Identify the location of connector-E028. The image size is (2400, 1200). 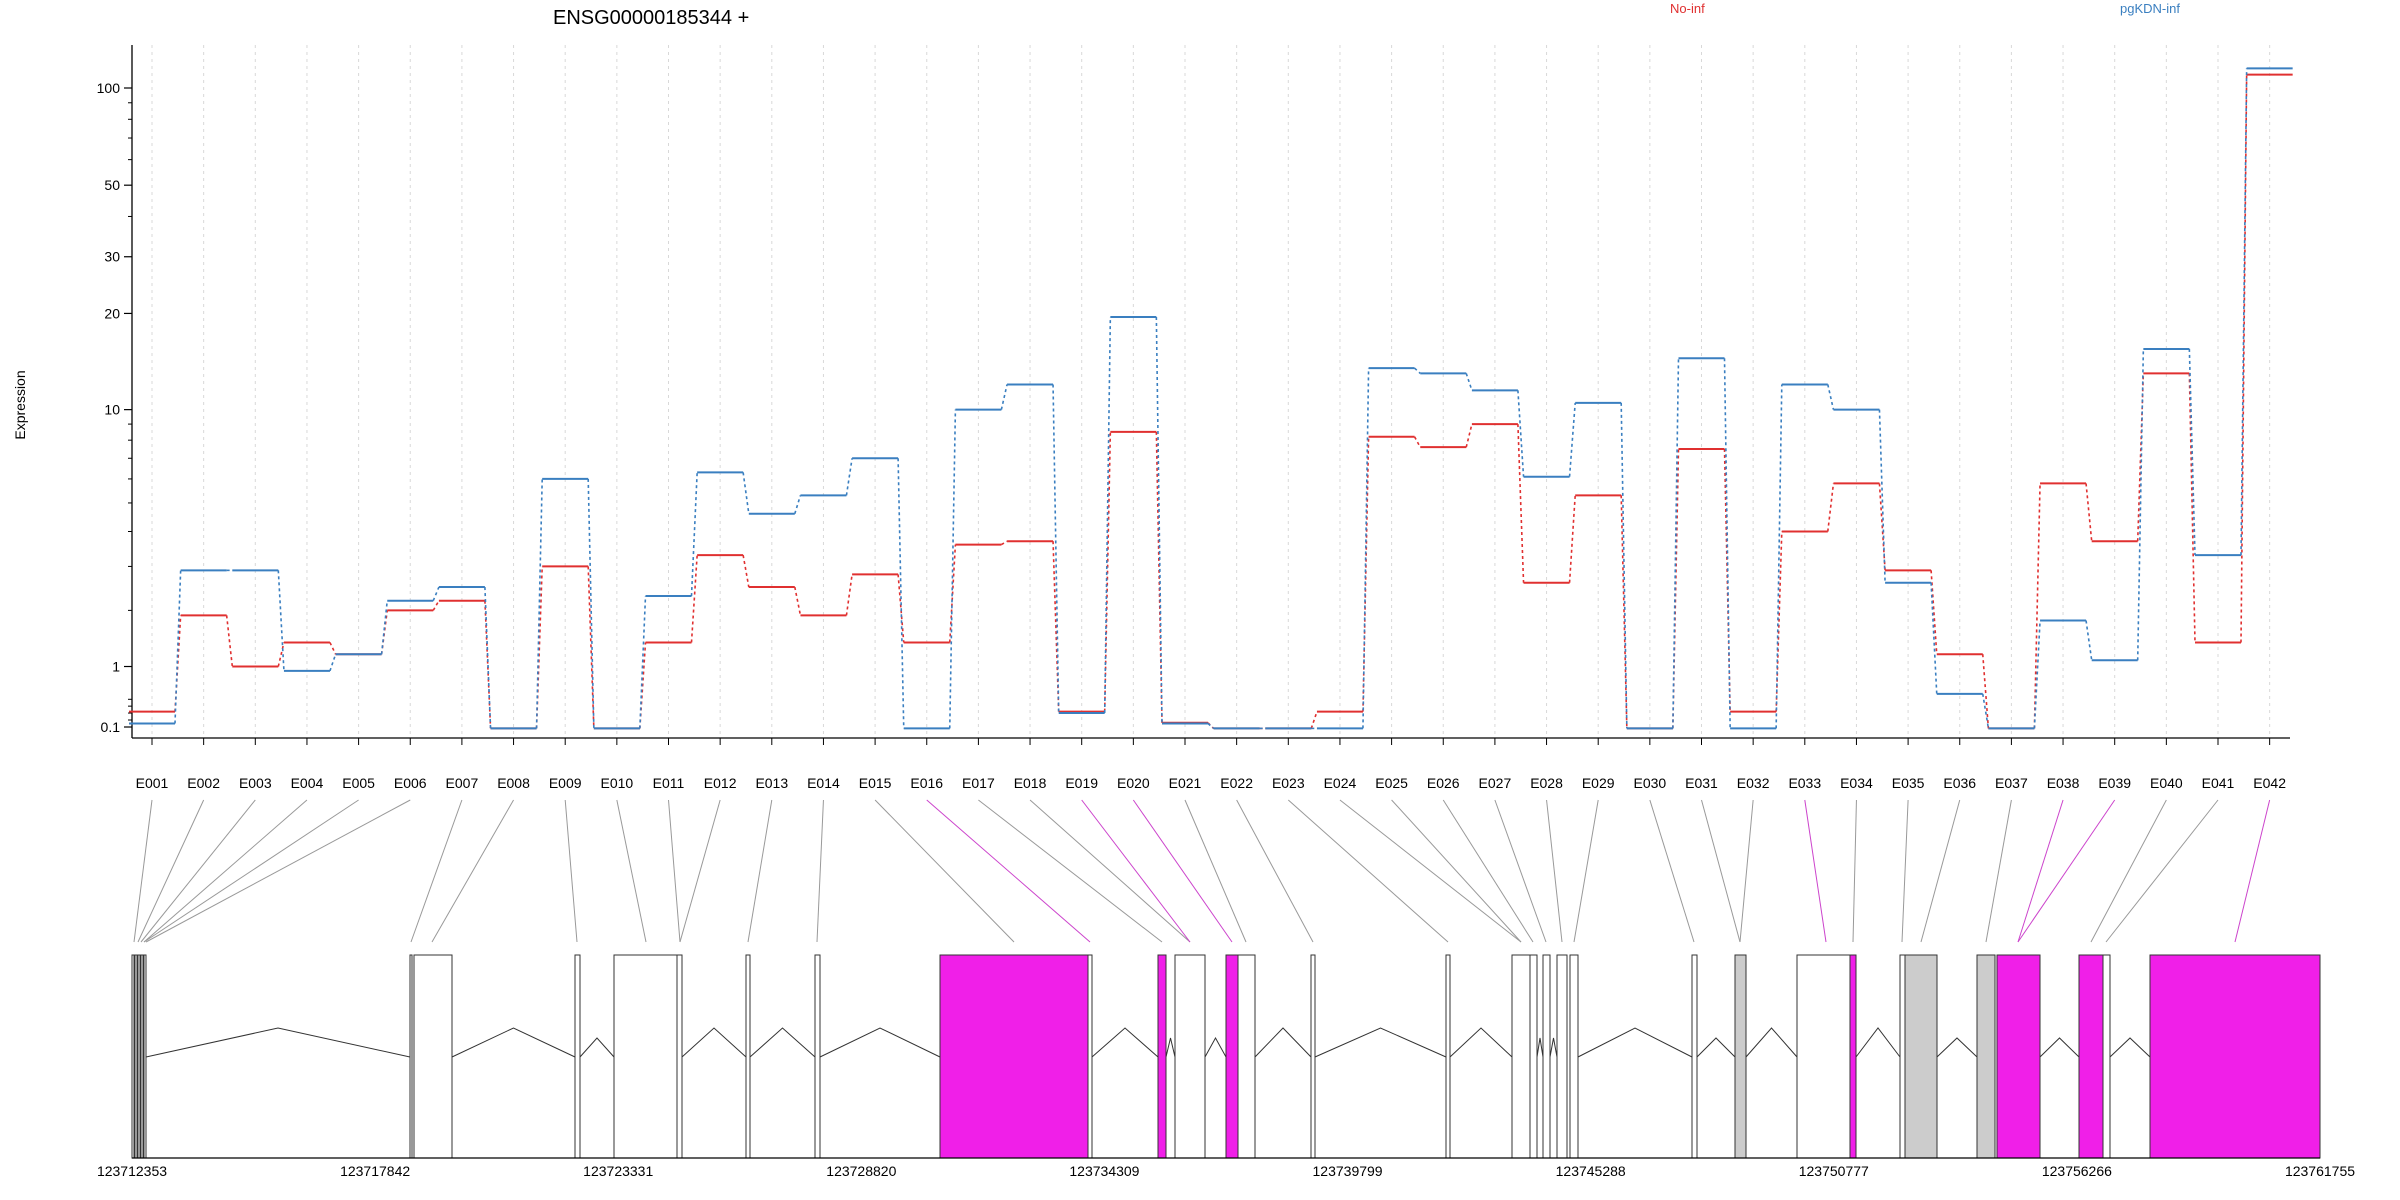
(1554, 871).